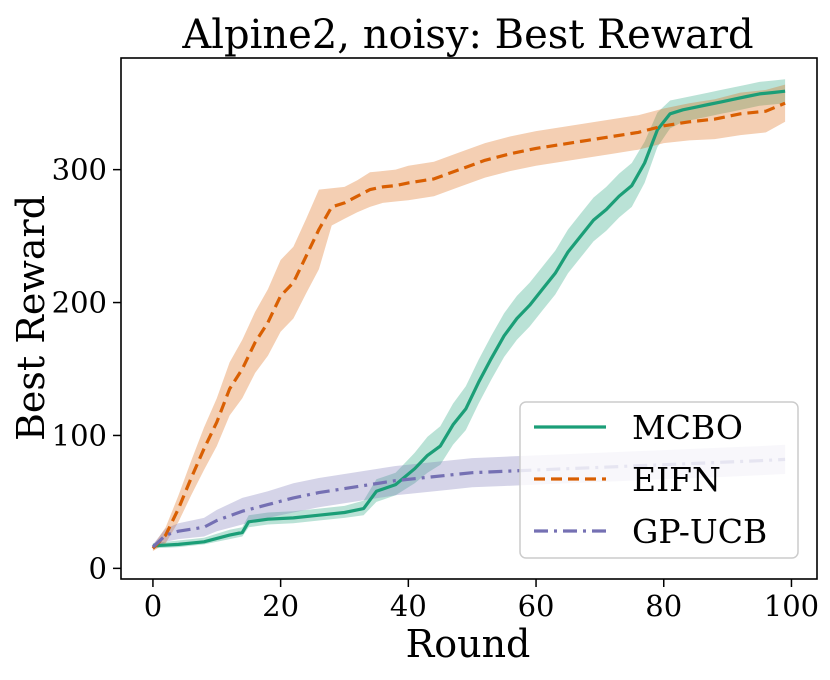 This screenshot has width=830, height=680. Describe the element at coordinates (86, 369) in the screenshot. I see `y-axis: 0 100 200 300` at that location.